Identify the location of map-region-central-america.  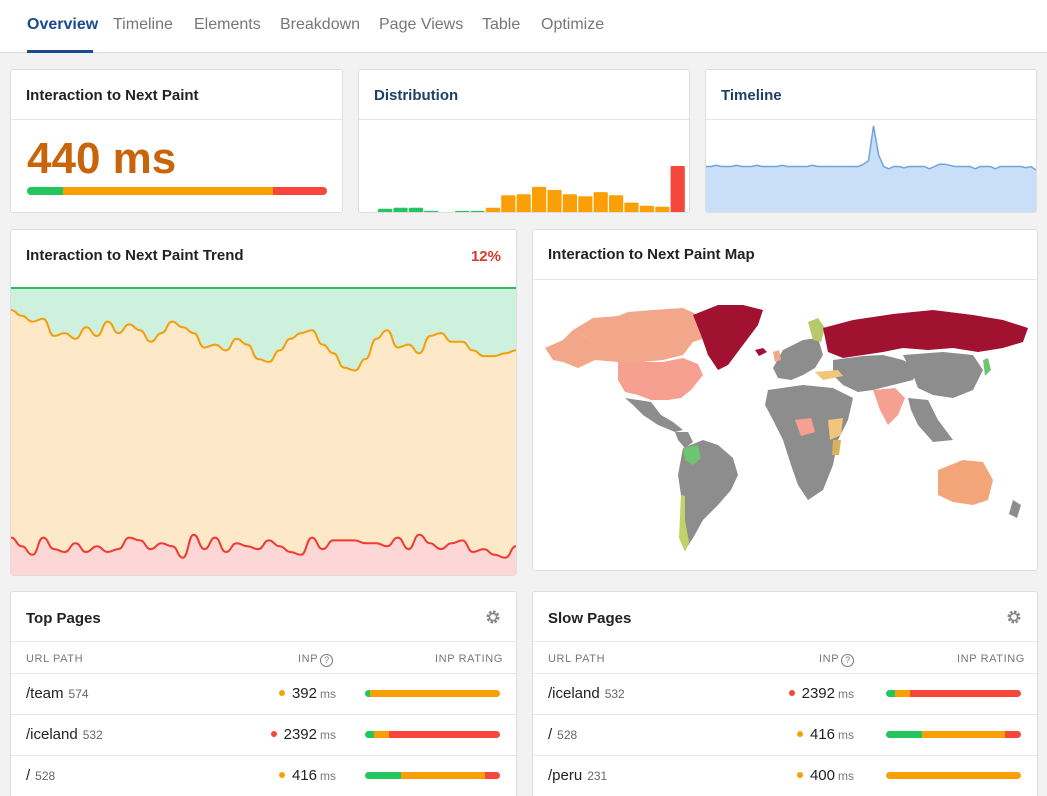
(684, 440).